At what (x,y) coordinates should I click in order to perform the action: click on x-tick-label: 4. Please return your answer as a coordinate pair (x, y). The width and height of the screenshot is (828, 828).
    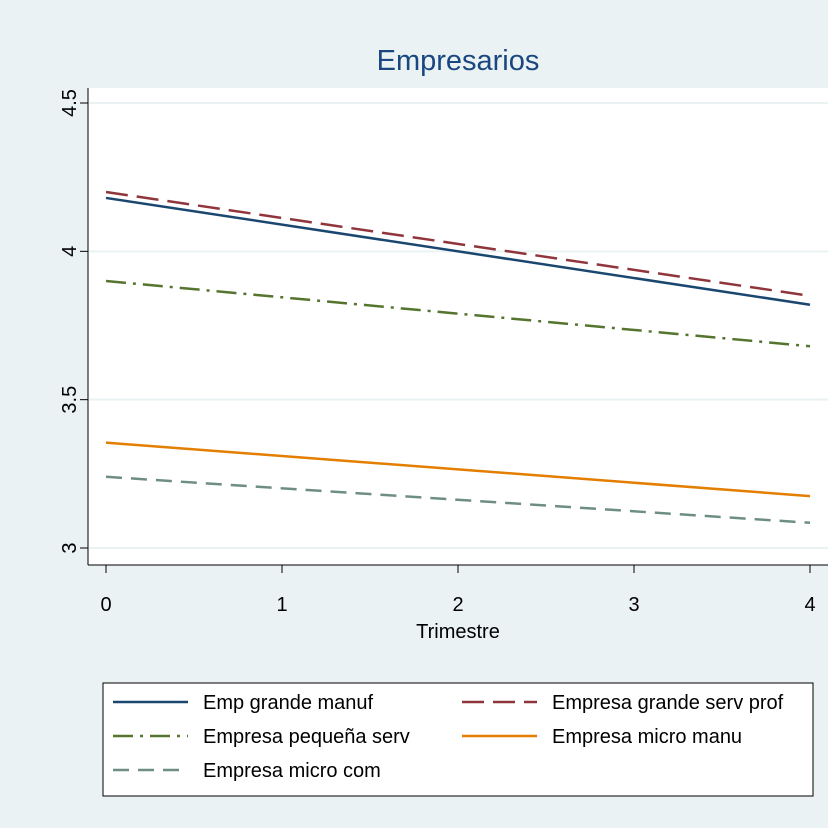
    Looking at the image, I should click on (809, 605).